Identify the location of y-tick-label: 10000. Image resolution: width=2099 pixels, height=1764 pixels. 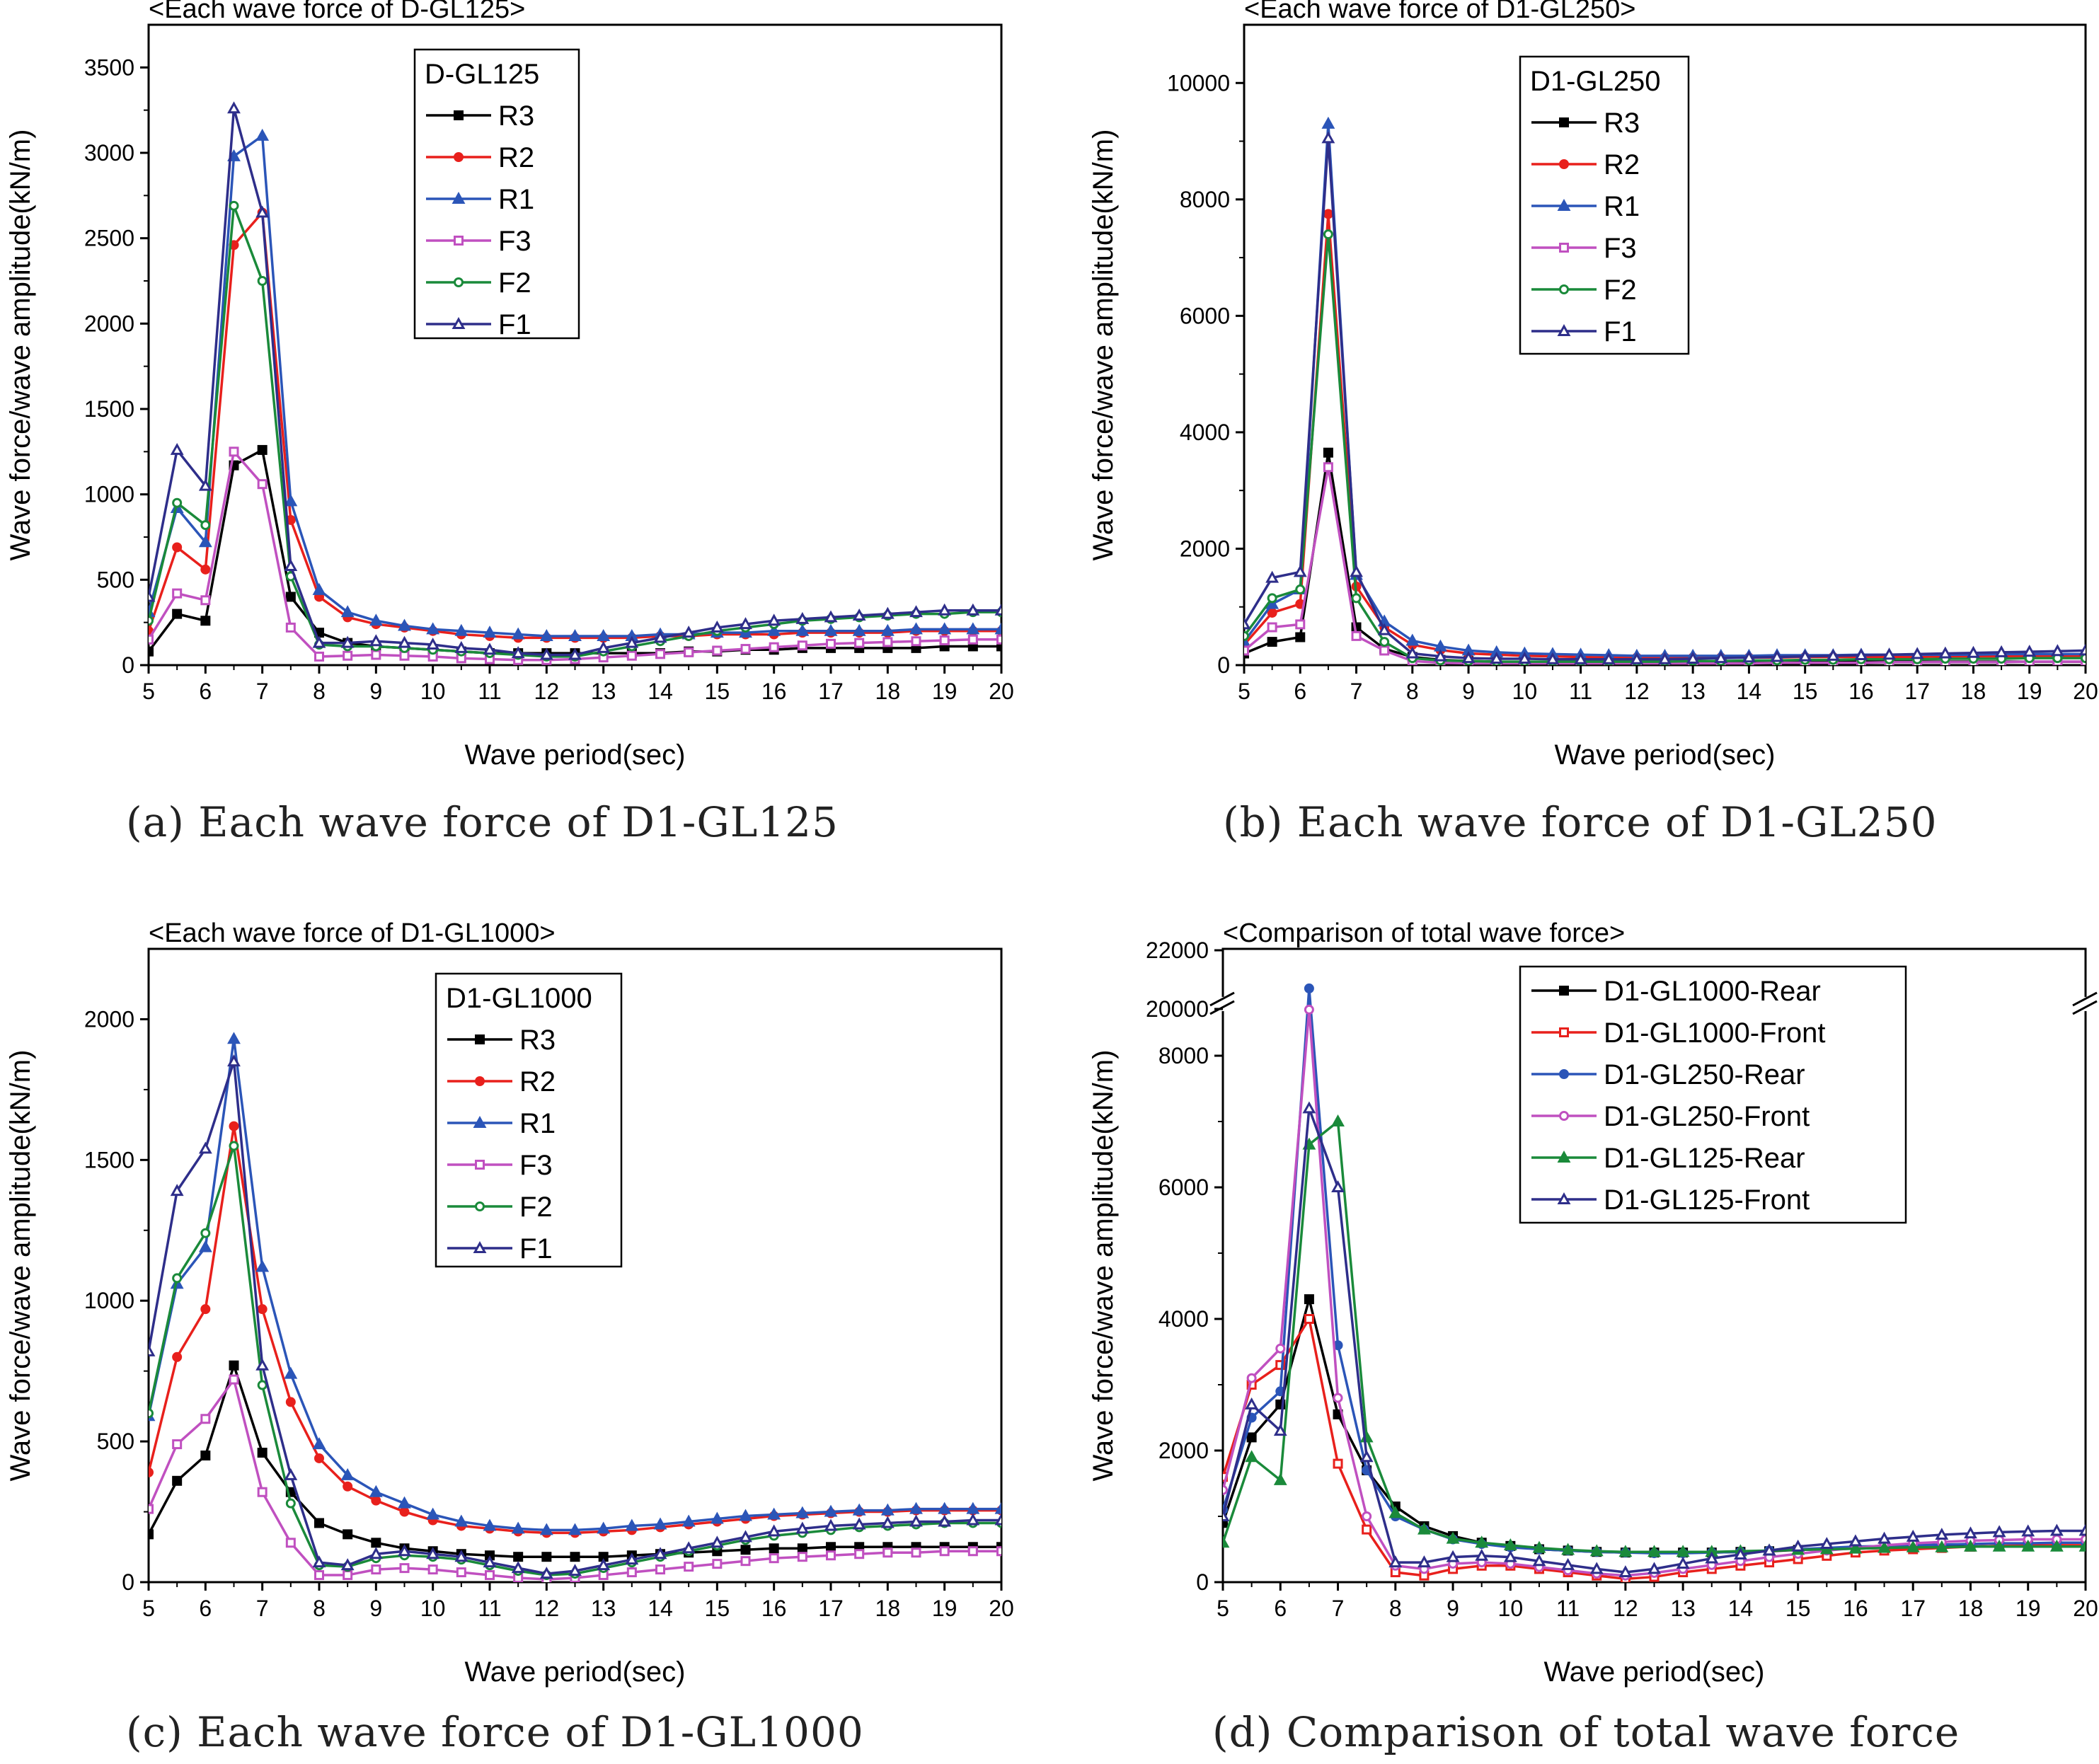
(1198, 83).